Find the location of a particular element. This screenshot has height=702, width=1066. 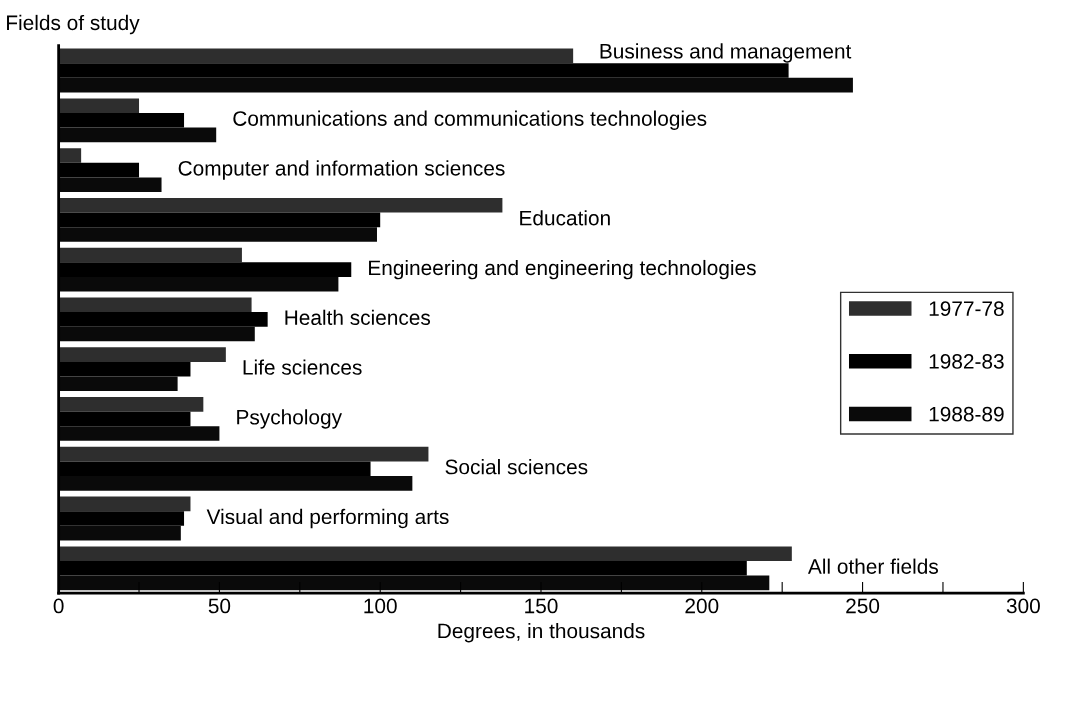

y-tick-label: Psychology is located at coordinates (289, 419).